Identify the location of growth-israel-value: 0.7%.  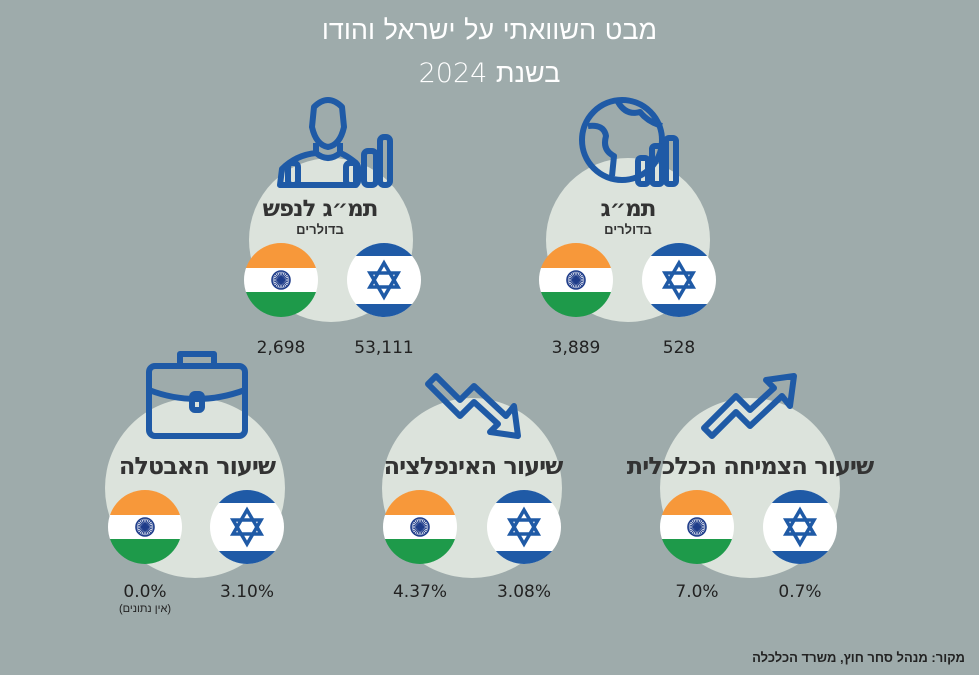
(800, 592).